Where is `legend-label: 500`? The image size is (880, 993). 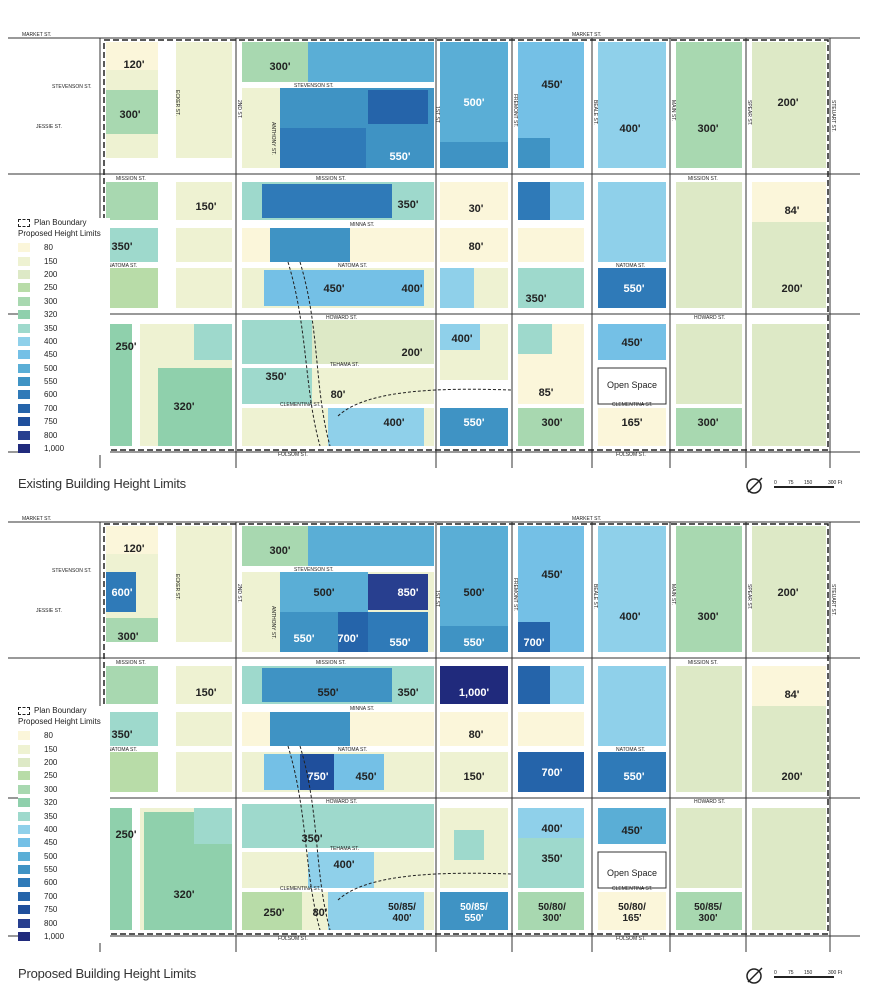
legend-label: 500 is located at coordinates (51, 856).